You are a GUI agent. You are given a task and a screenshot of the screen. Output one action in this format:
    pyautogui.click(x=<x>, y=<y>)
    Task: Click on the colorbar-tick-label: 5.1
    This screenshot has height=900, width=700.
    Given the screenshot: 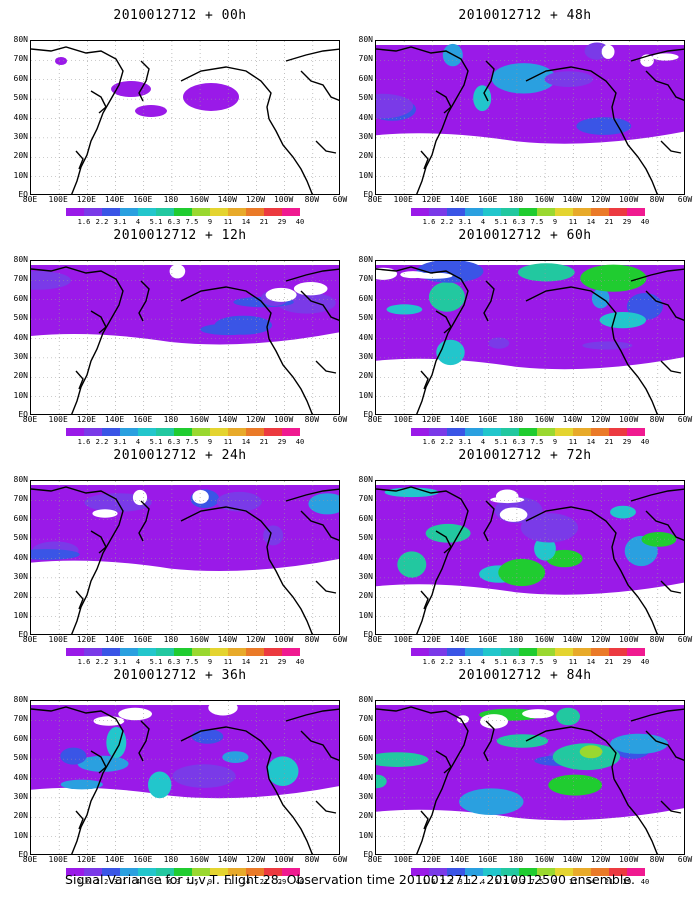 What is the action you would take?
    pyautogui.click(x=501, y=662)
    